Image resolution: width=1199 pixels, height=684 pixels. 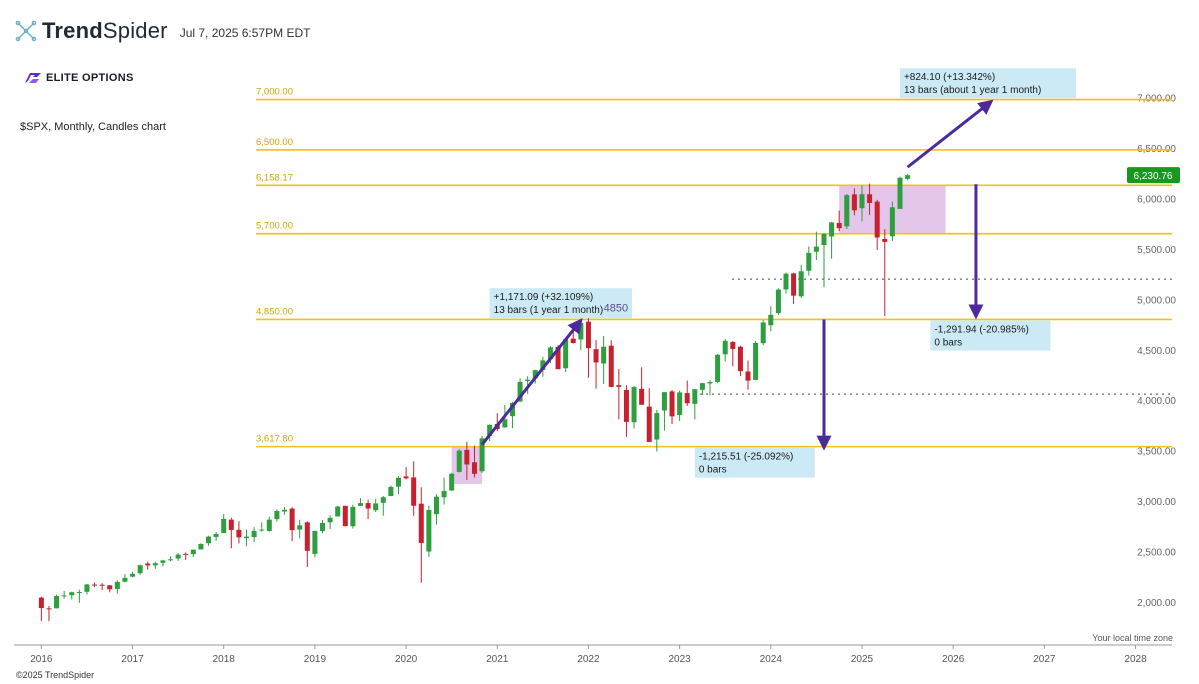 I want to click on measurement-box: -1,215.51 (-25.092%) 0 bars, so click(x=754, y=462).